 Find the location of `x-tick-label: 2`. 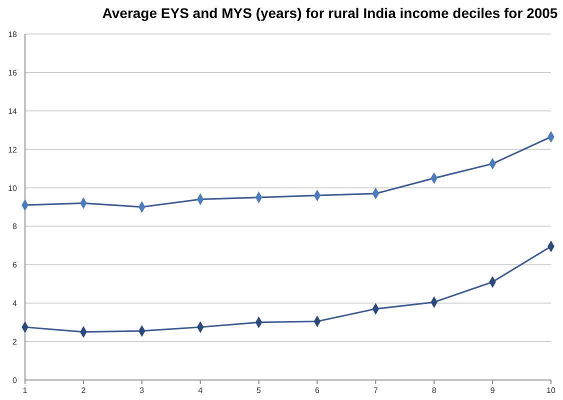

x-tick-label: 2 is located at coordinates (83, 390).